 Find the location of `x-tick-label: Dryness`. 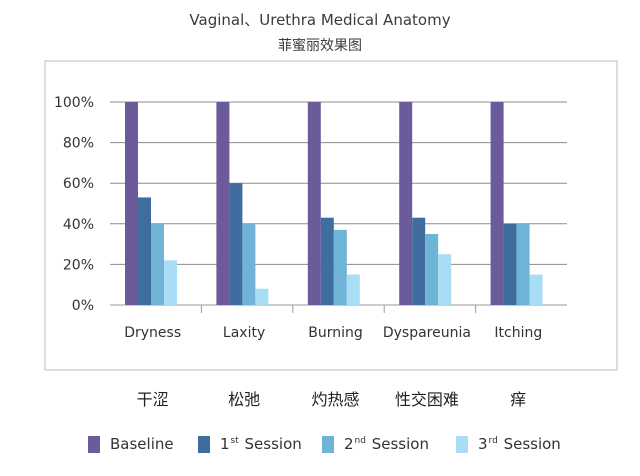

x-tick-label: Dryness is located at coordinates (152, 333).